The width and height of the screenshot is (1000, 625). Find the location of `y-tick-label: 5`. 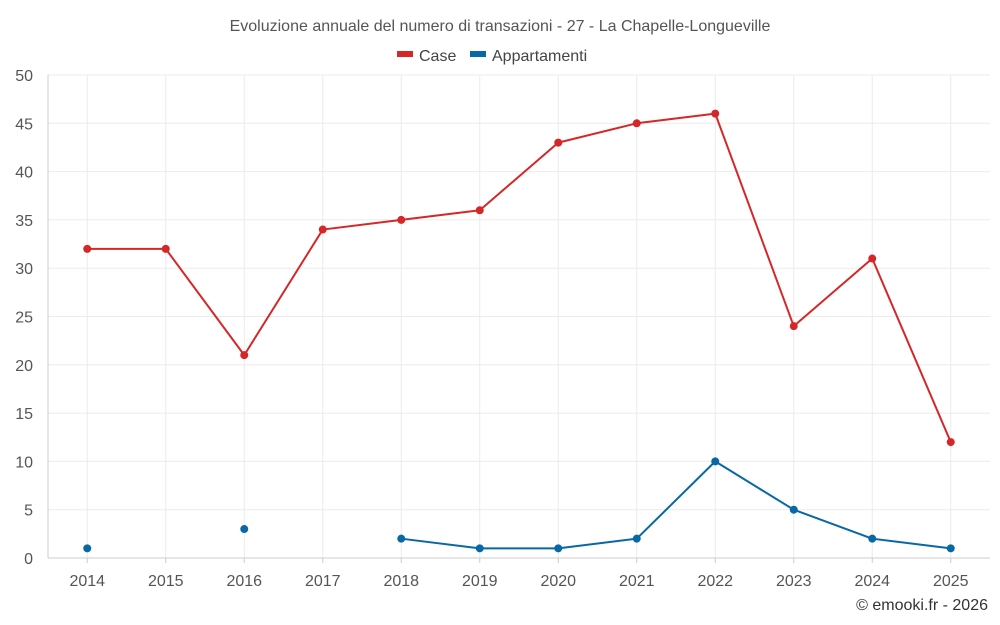

y-tick-label: 5 is located at coordinates (28, 511).